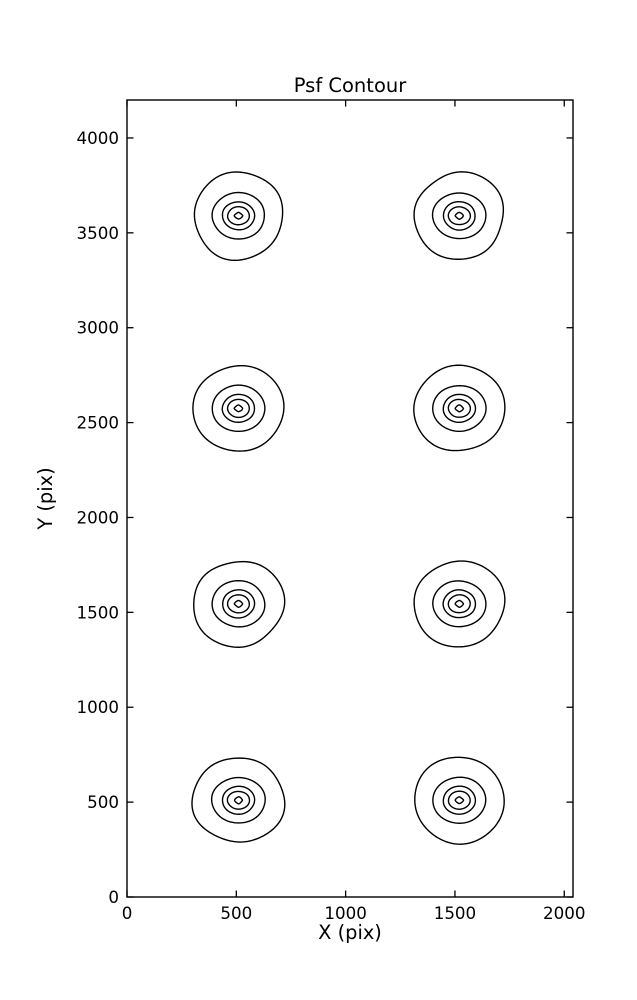 The image size is (637, 1000). What do you see at coordinates (350, 85) in the screenshot?
I see `chart-title: Psf Contour` at bounding box center [350, 85].